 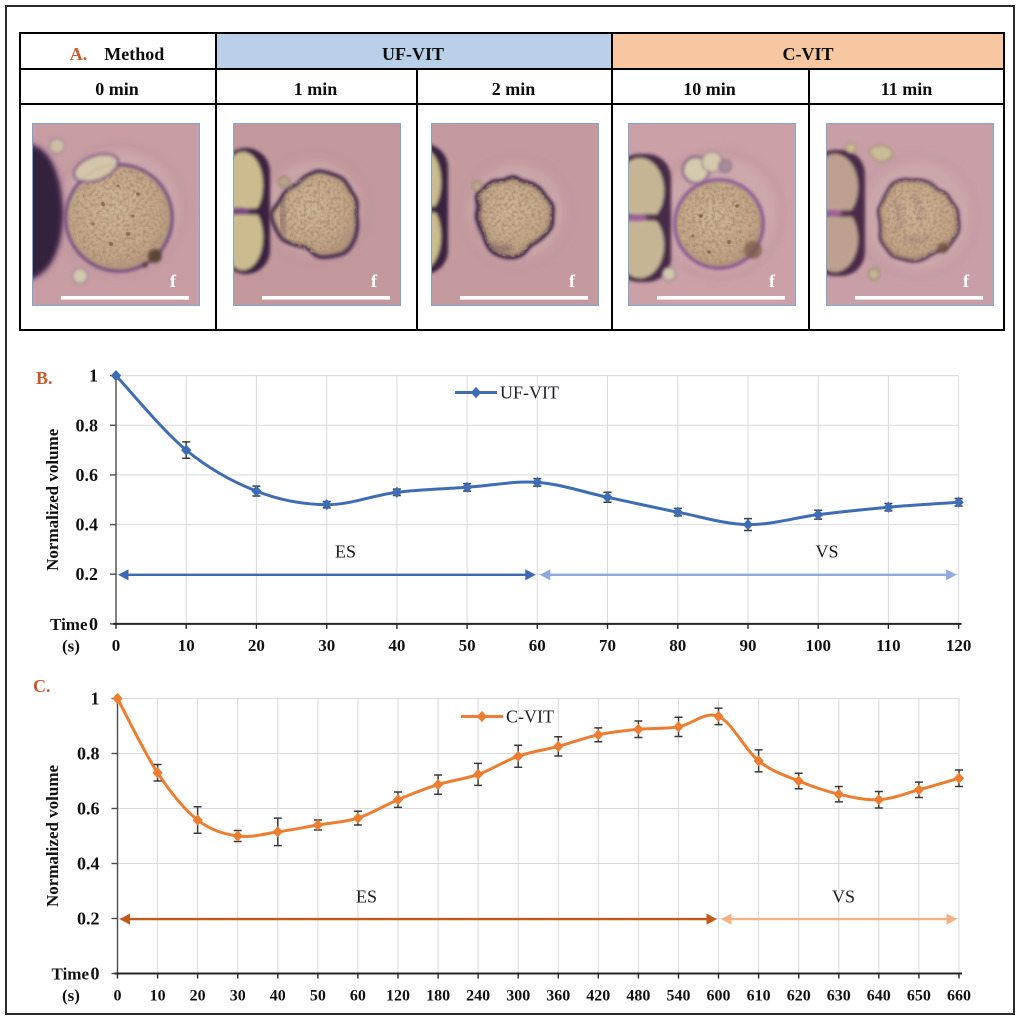 What do you see at coordinates (959, 996) in the screenshot?
I see `svg-text: 660` at bounding box center [959, 996].